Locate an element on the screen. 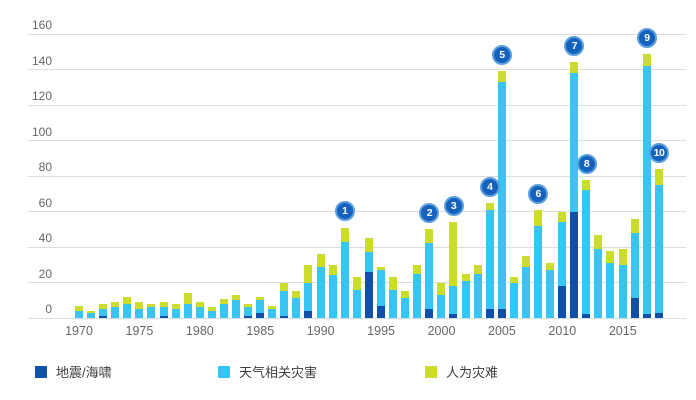 This screenshot has height=400, width=696. event-badge-3: 3 is located at coordinates (453, 206).